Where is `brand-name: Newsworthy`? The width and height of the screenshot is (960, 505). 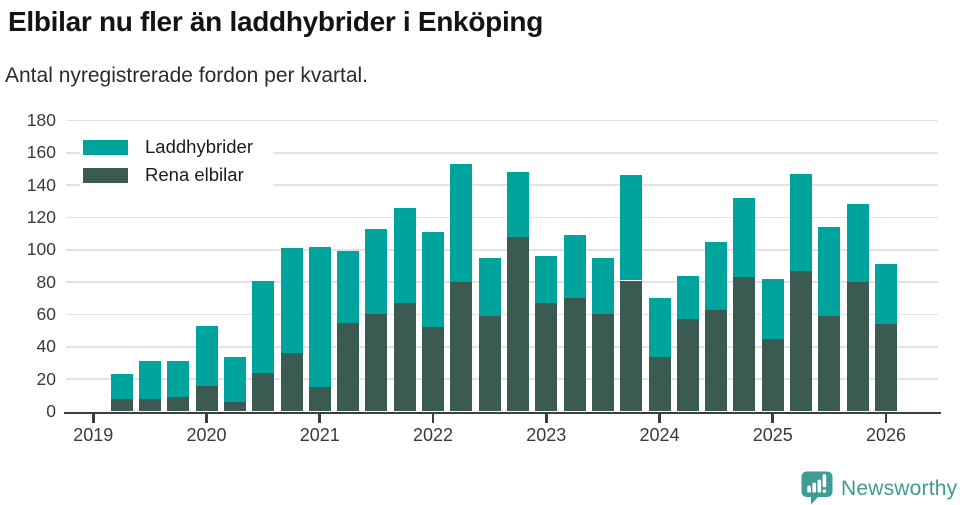 brand-name: Newsworthy is located at coordinates (899, 488).